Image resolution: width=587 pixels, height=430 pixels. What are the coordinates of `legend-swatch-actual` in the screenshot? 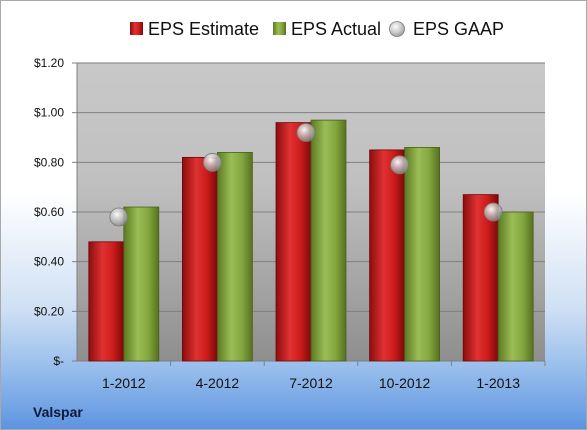 It's located at (279, 28).